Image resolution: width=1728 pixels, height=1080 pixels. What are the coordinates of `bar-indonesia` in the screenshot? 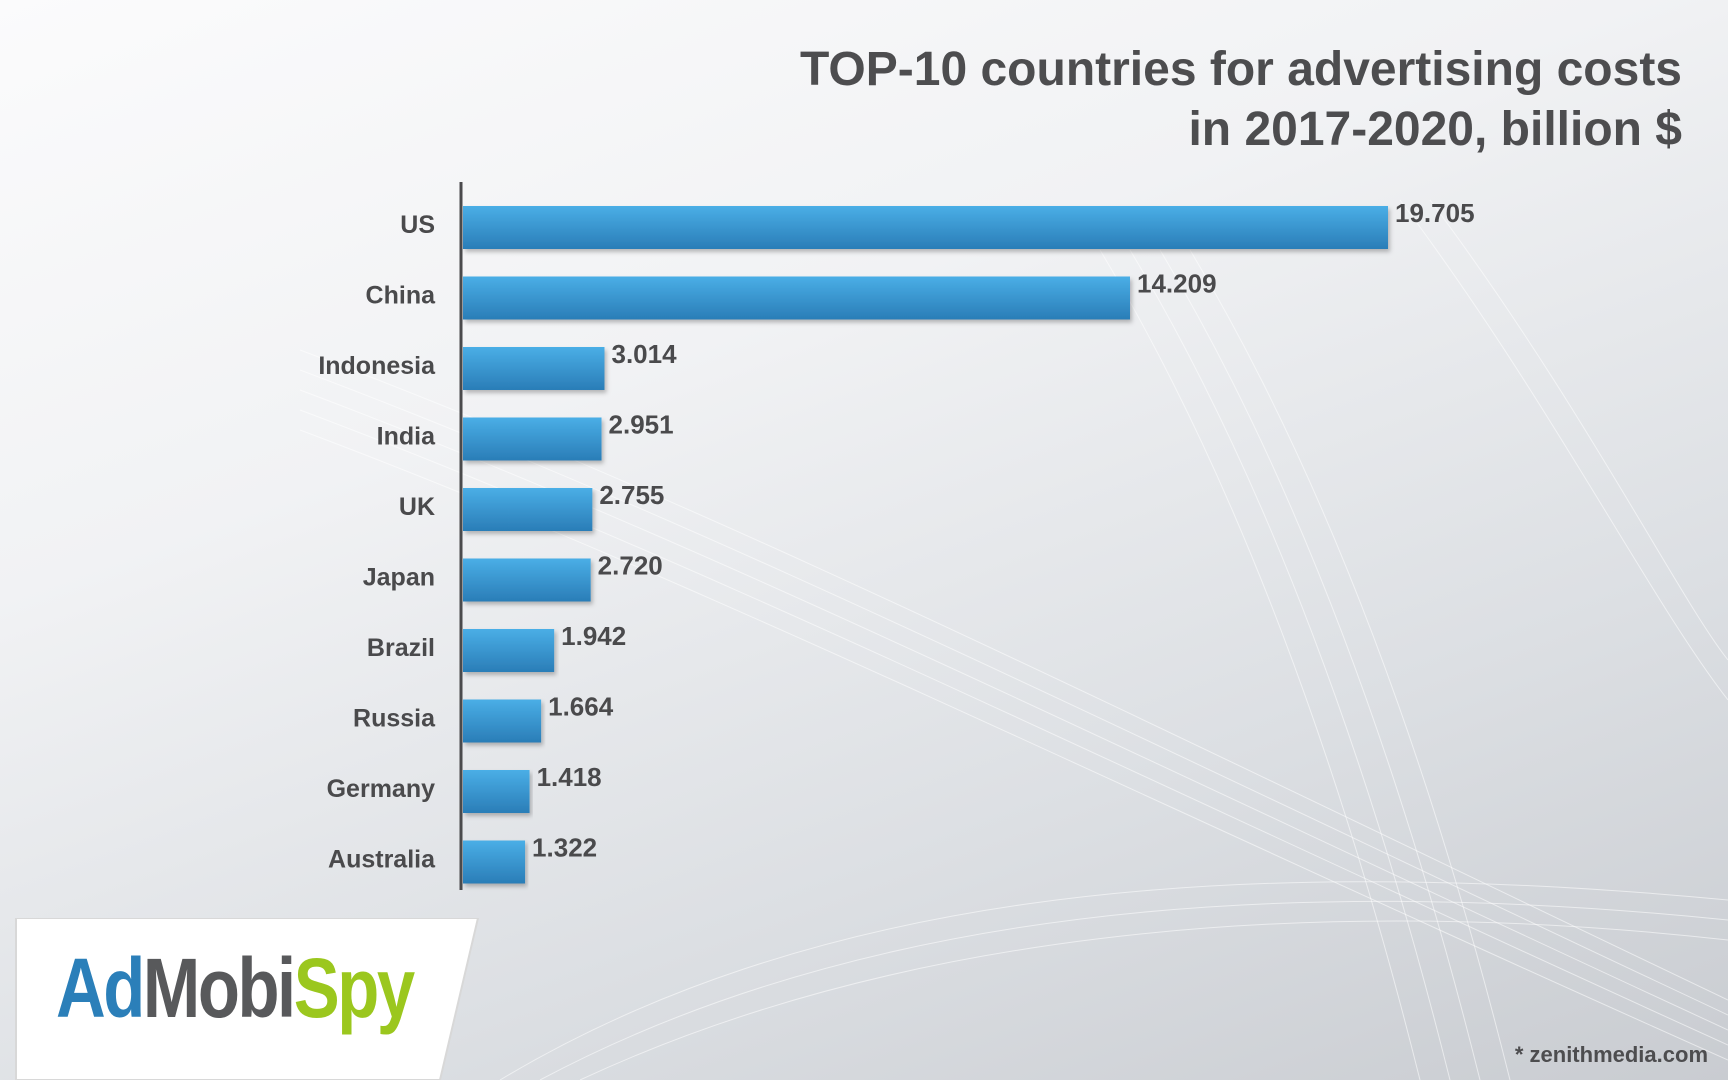 It's located at (534, 368).